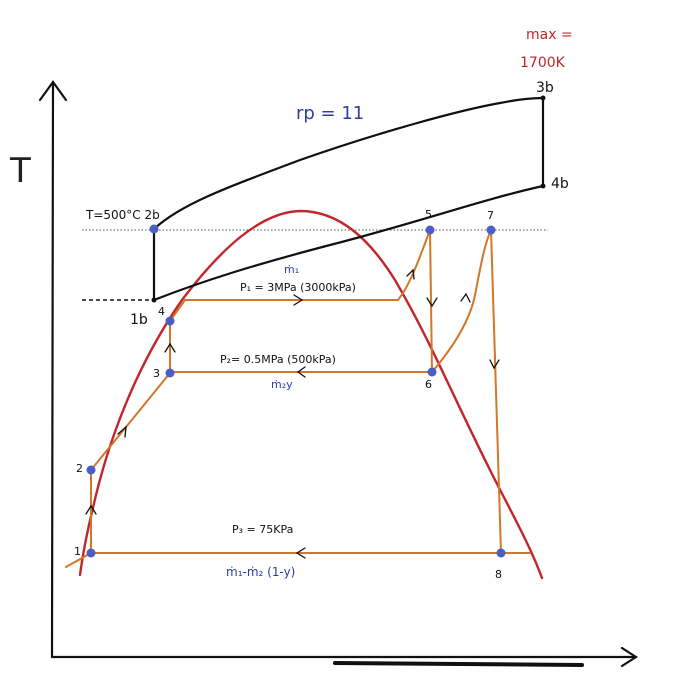 The width and height of the screenshot is (700, 676). What do you see at coordinates (560, 184) in the screenshot?
I see `label-4b: 4b` at bounding box center [560, 184].